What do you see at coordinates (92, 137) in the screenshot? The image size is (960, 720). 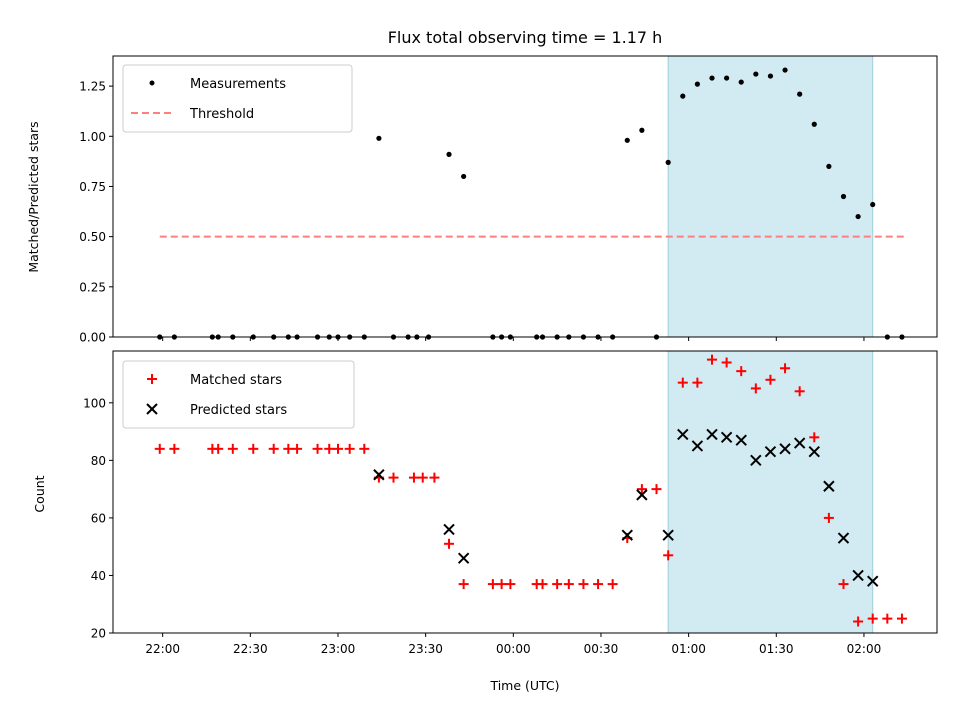 I see `top-y-tick-label: 1.00` at bounding box center [92, 137].